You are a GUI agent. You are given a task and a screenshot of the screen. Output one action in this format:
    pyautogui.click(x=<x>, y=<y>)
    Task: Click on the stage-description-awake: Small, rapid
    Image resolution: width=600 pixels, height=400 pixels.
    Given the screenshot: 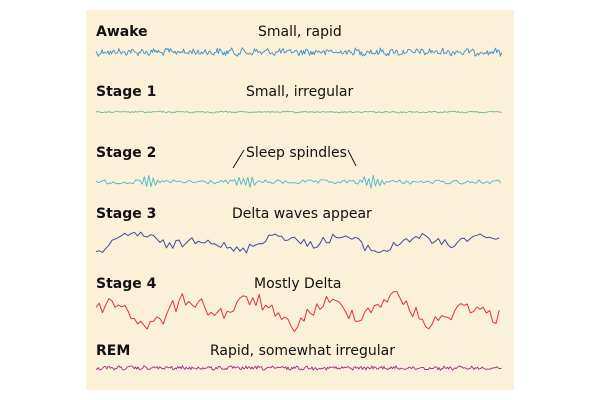 What is the action you would take?
    pyautogui.click(x=300, y=32)
    